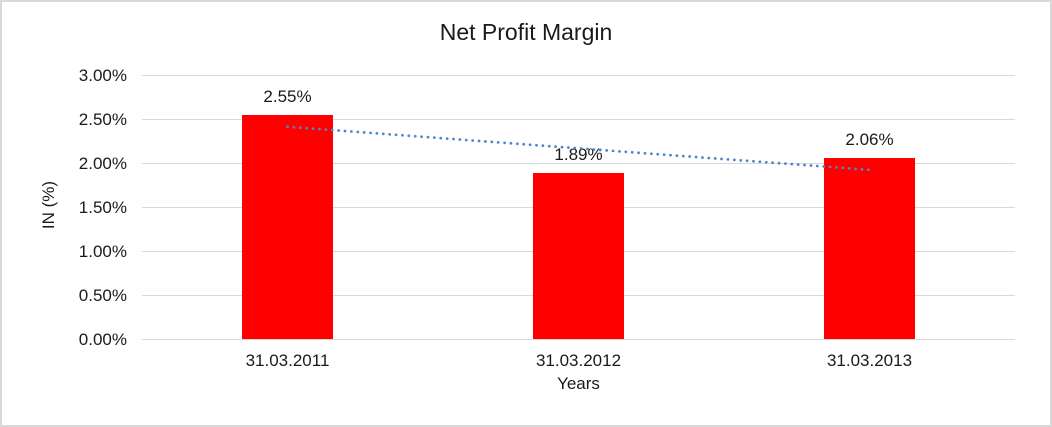 The width and height of the screenshot is (1052, 427). I want to click on x-axis-tick-label: 31.03.2012, so click(578, 360).